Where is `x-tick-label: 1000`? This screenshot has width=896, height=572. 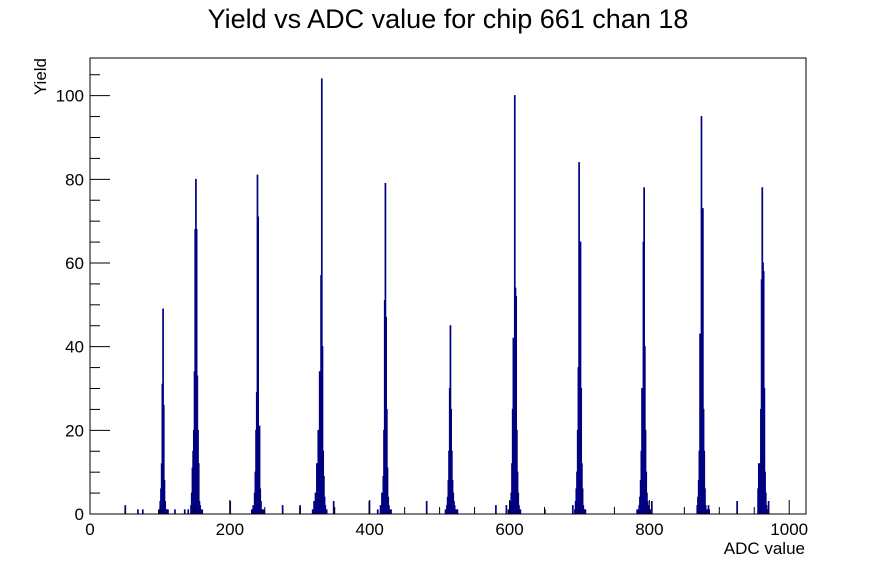
x-tick-label: 1000 is located at coordinates (789, 529).